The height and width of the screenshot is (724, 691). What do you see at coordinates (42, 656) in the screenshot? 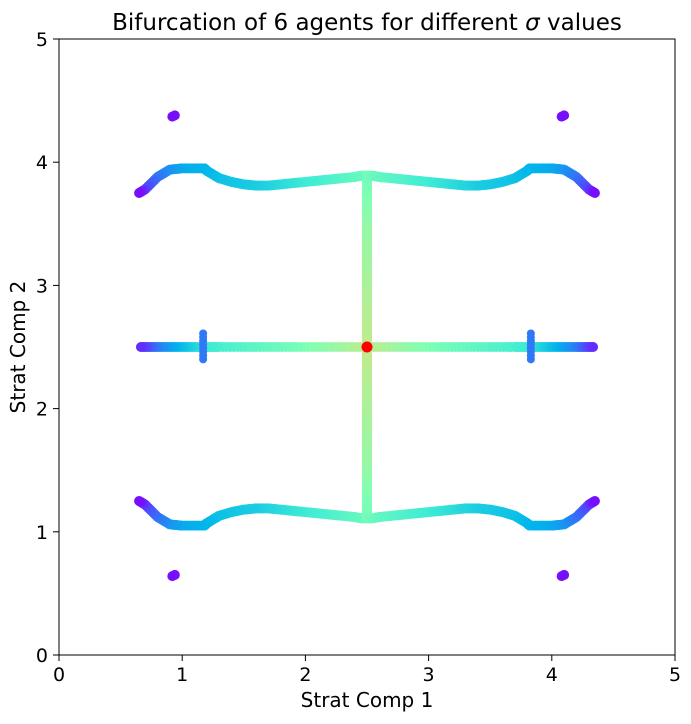
I see `y-tick-label: 0` at bounding box center [42, 656].